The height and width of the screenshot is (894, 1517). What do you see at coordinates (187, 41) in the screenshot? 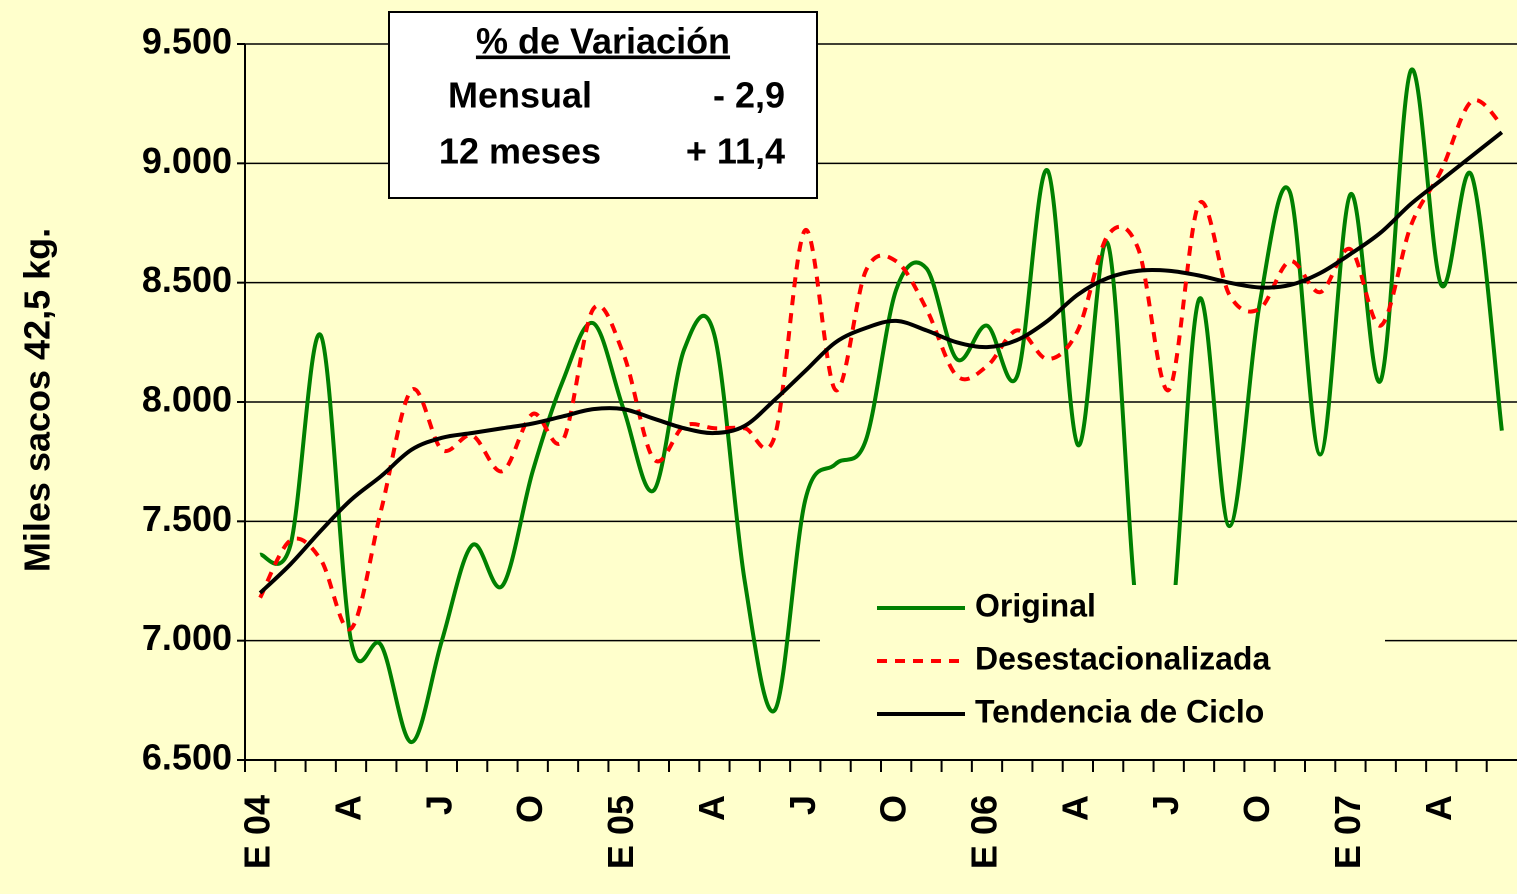
I see `y-tick-label: 9.500` at bounding box center [187, 41].